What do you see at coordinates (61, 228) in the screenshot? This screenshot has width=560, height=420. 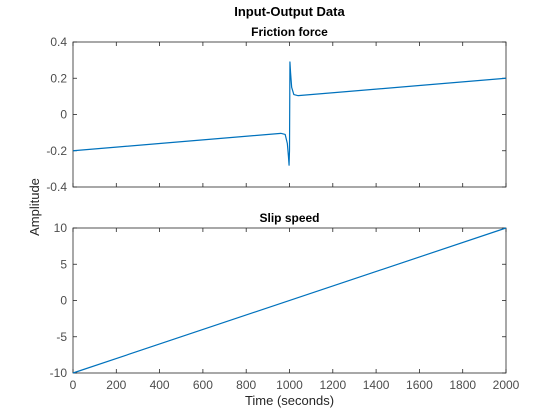 I see `y-tick-label: 10` at bounding box center [61, 228].